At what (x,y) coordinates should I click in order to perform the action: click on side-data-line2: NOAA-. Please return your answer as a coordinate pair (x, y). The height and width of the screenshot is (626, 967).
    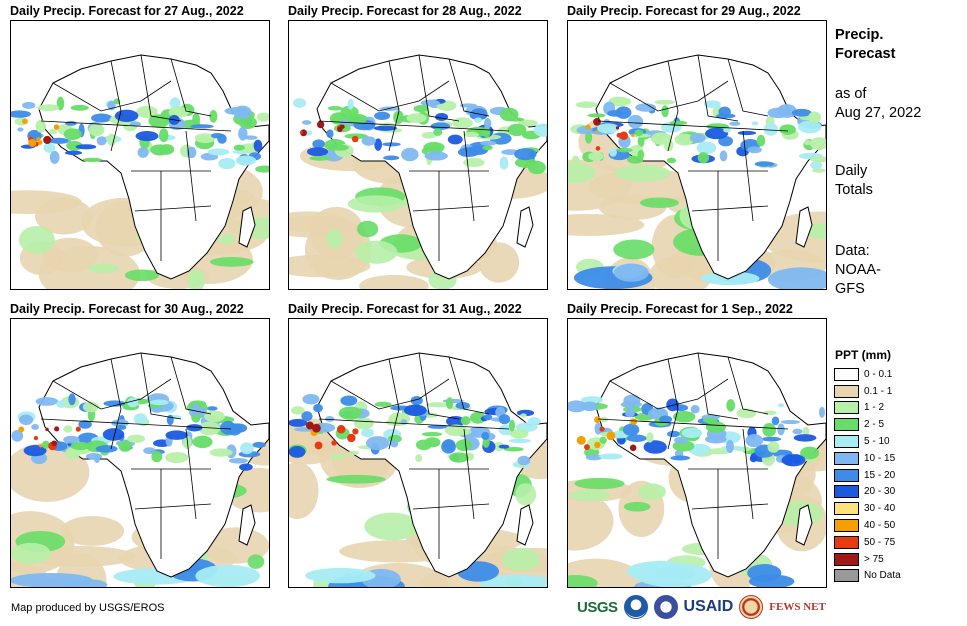
    Looking at the image, I should click on (858, 270).